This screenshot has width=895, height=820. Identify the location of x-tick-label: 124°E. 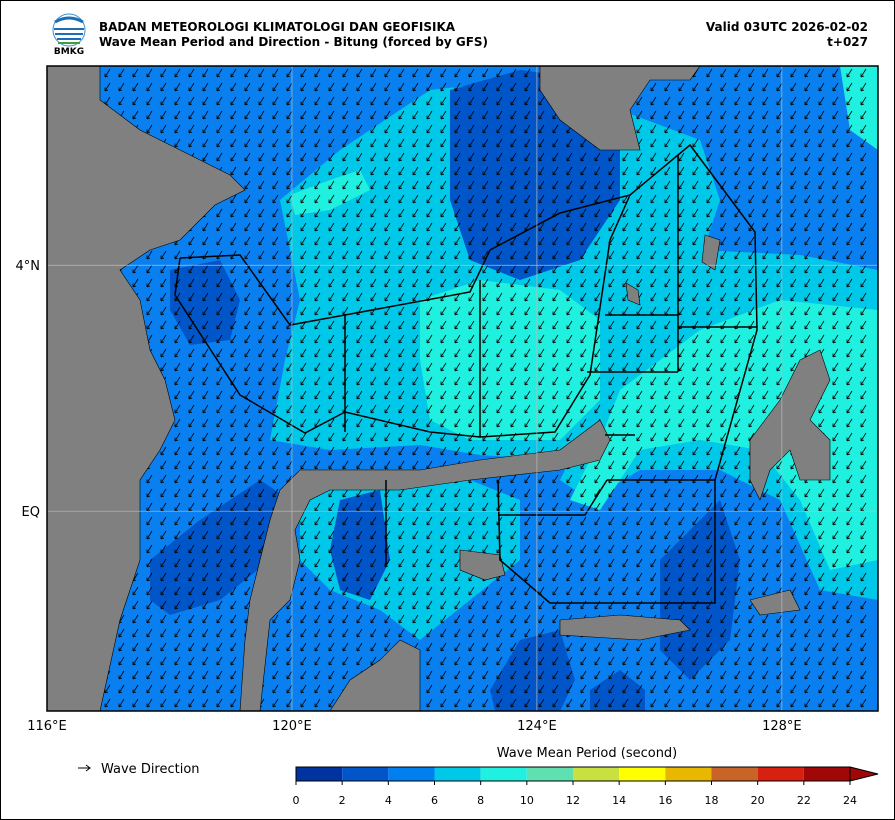
(537, 726).